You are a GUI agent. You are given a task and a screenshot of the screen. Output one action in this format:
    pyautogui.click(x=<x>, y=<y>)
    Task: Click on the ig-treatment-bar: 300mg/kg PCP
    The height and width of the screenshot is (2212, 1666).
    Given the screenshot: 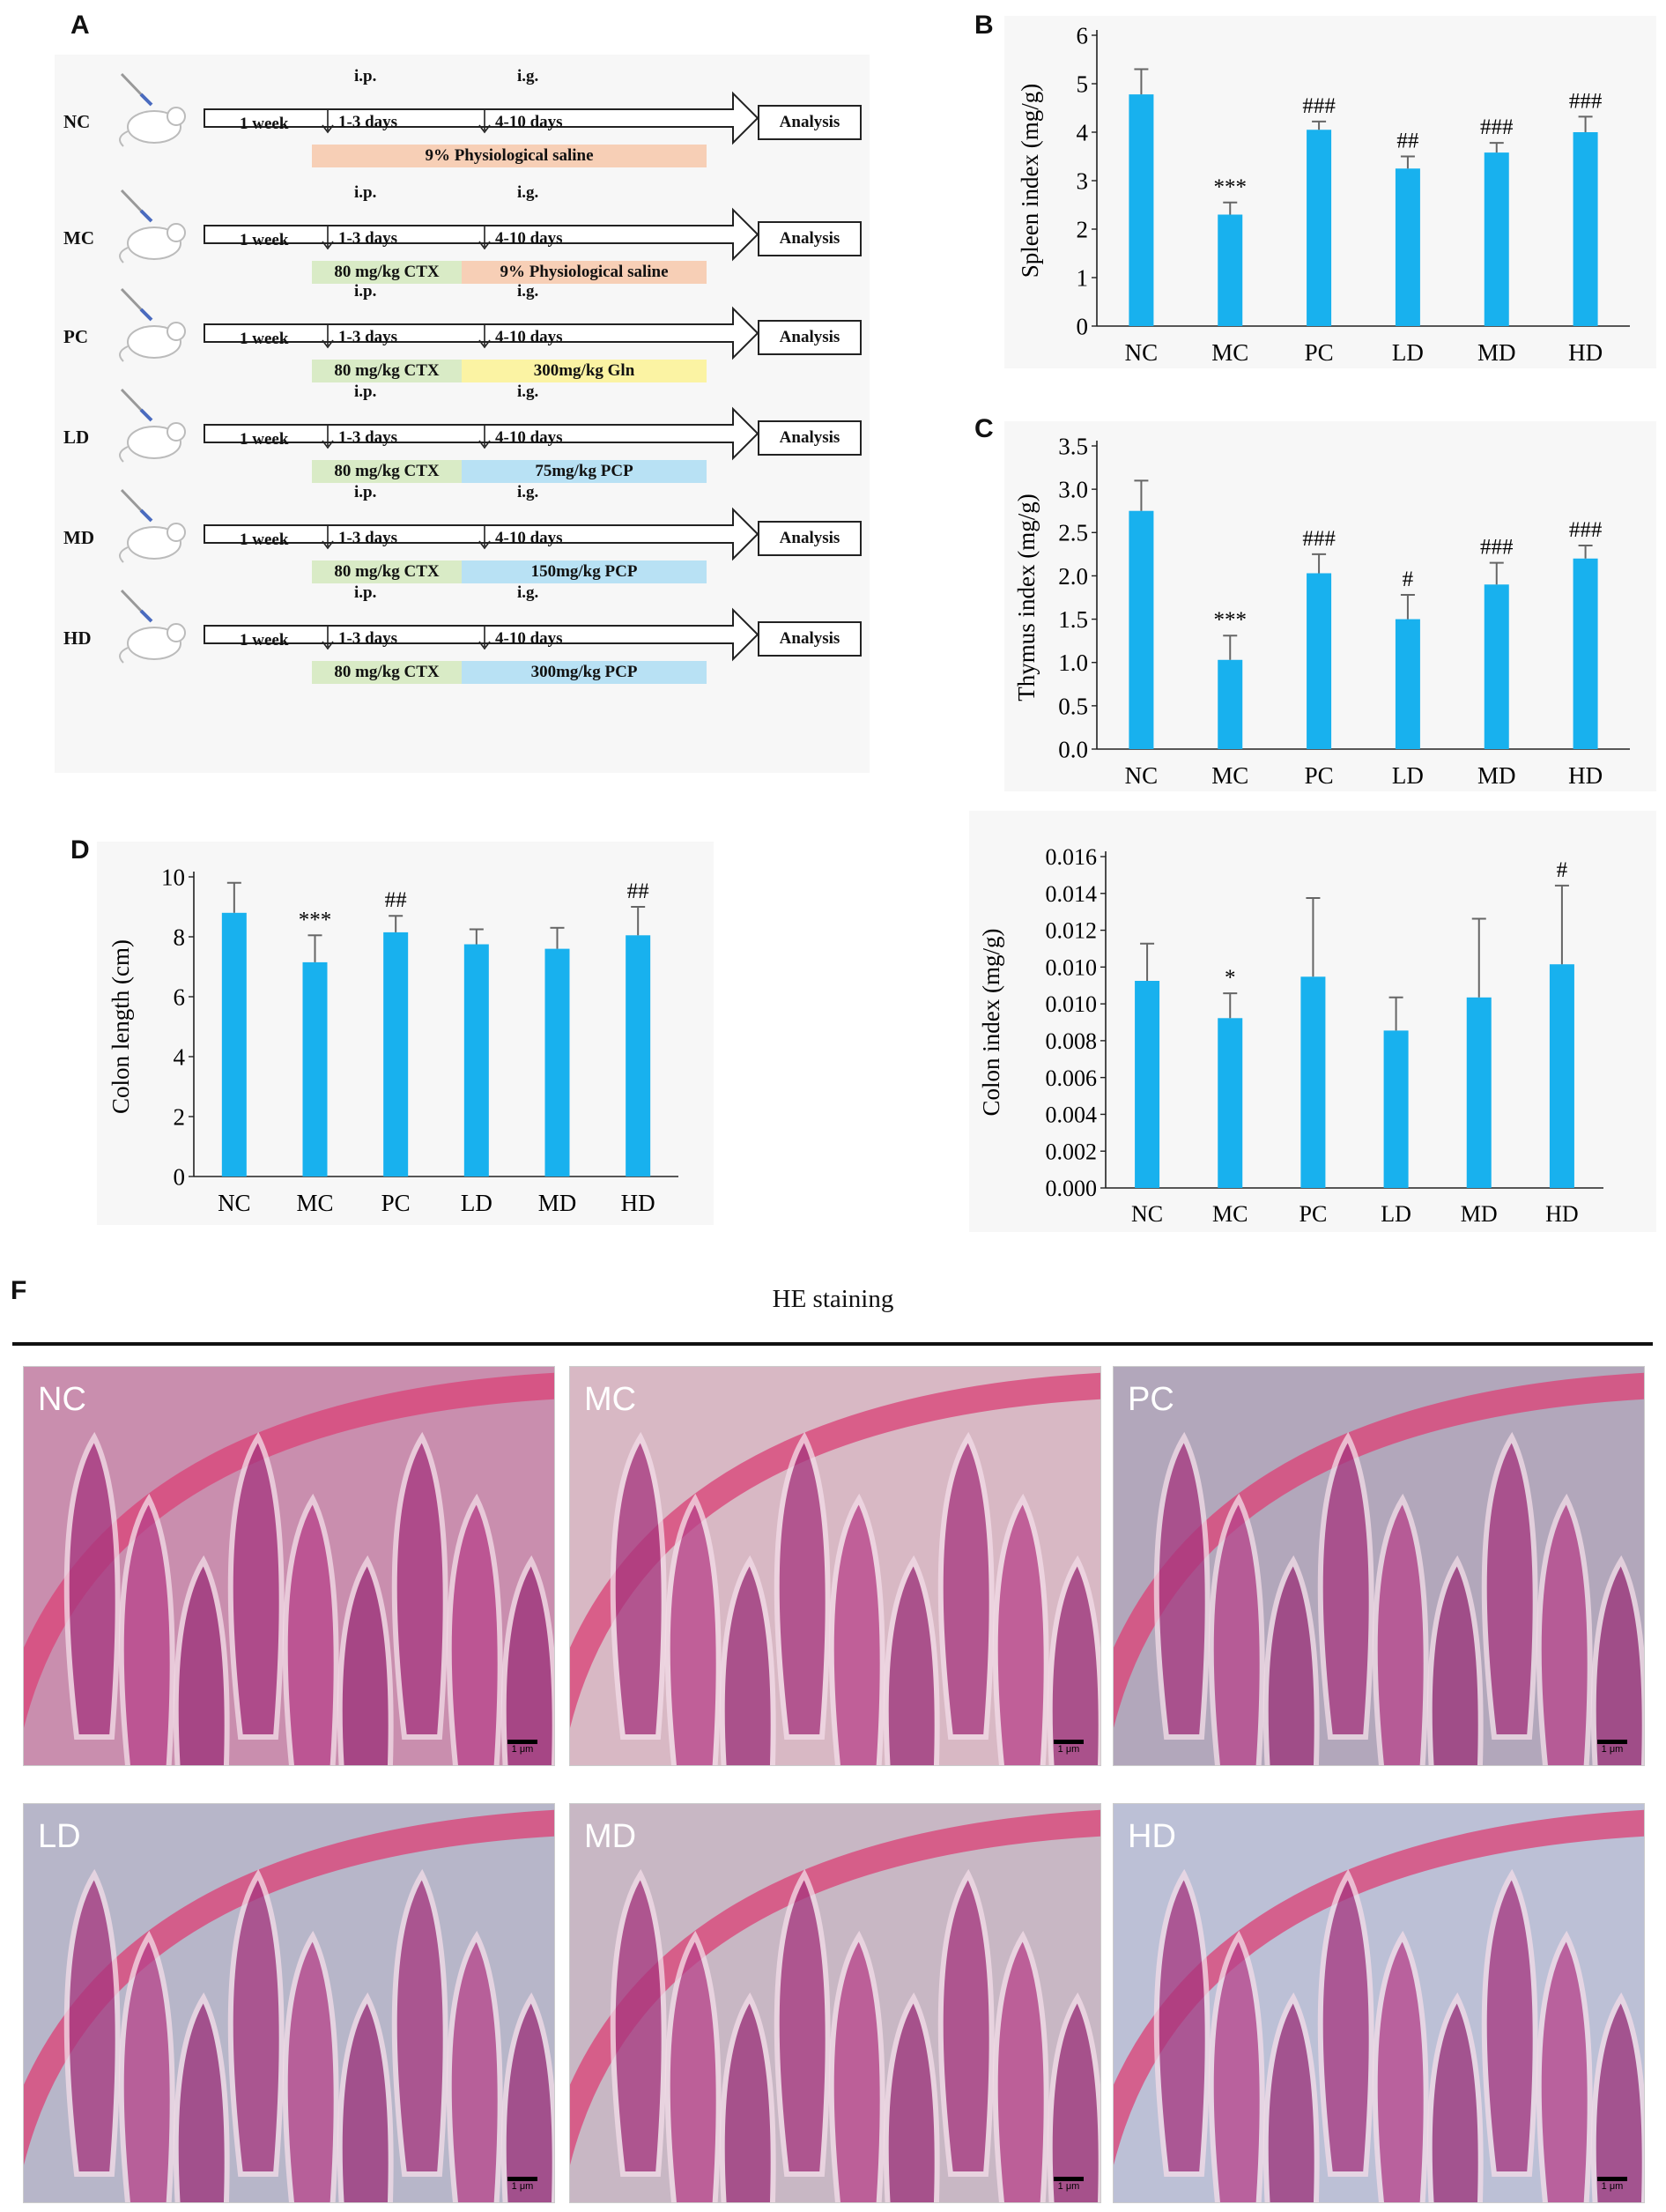 What is the action you would take?
    pyautogui.click(x=585, y=672)
    